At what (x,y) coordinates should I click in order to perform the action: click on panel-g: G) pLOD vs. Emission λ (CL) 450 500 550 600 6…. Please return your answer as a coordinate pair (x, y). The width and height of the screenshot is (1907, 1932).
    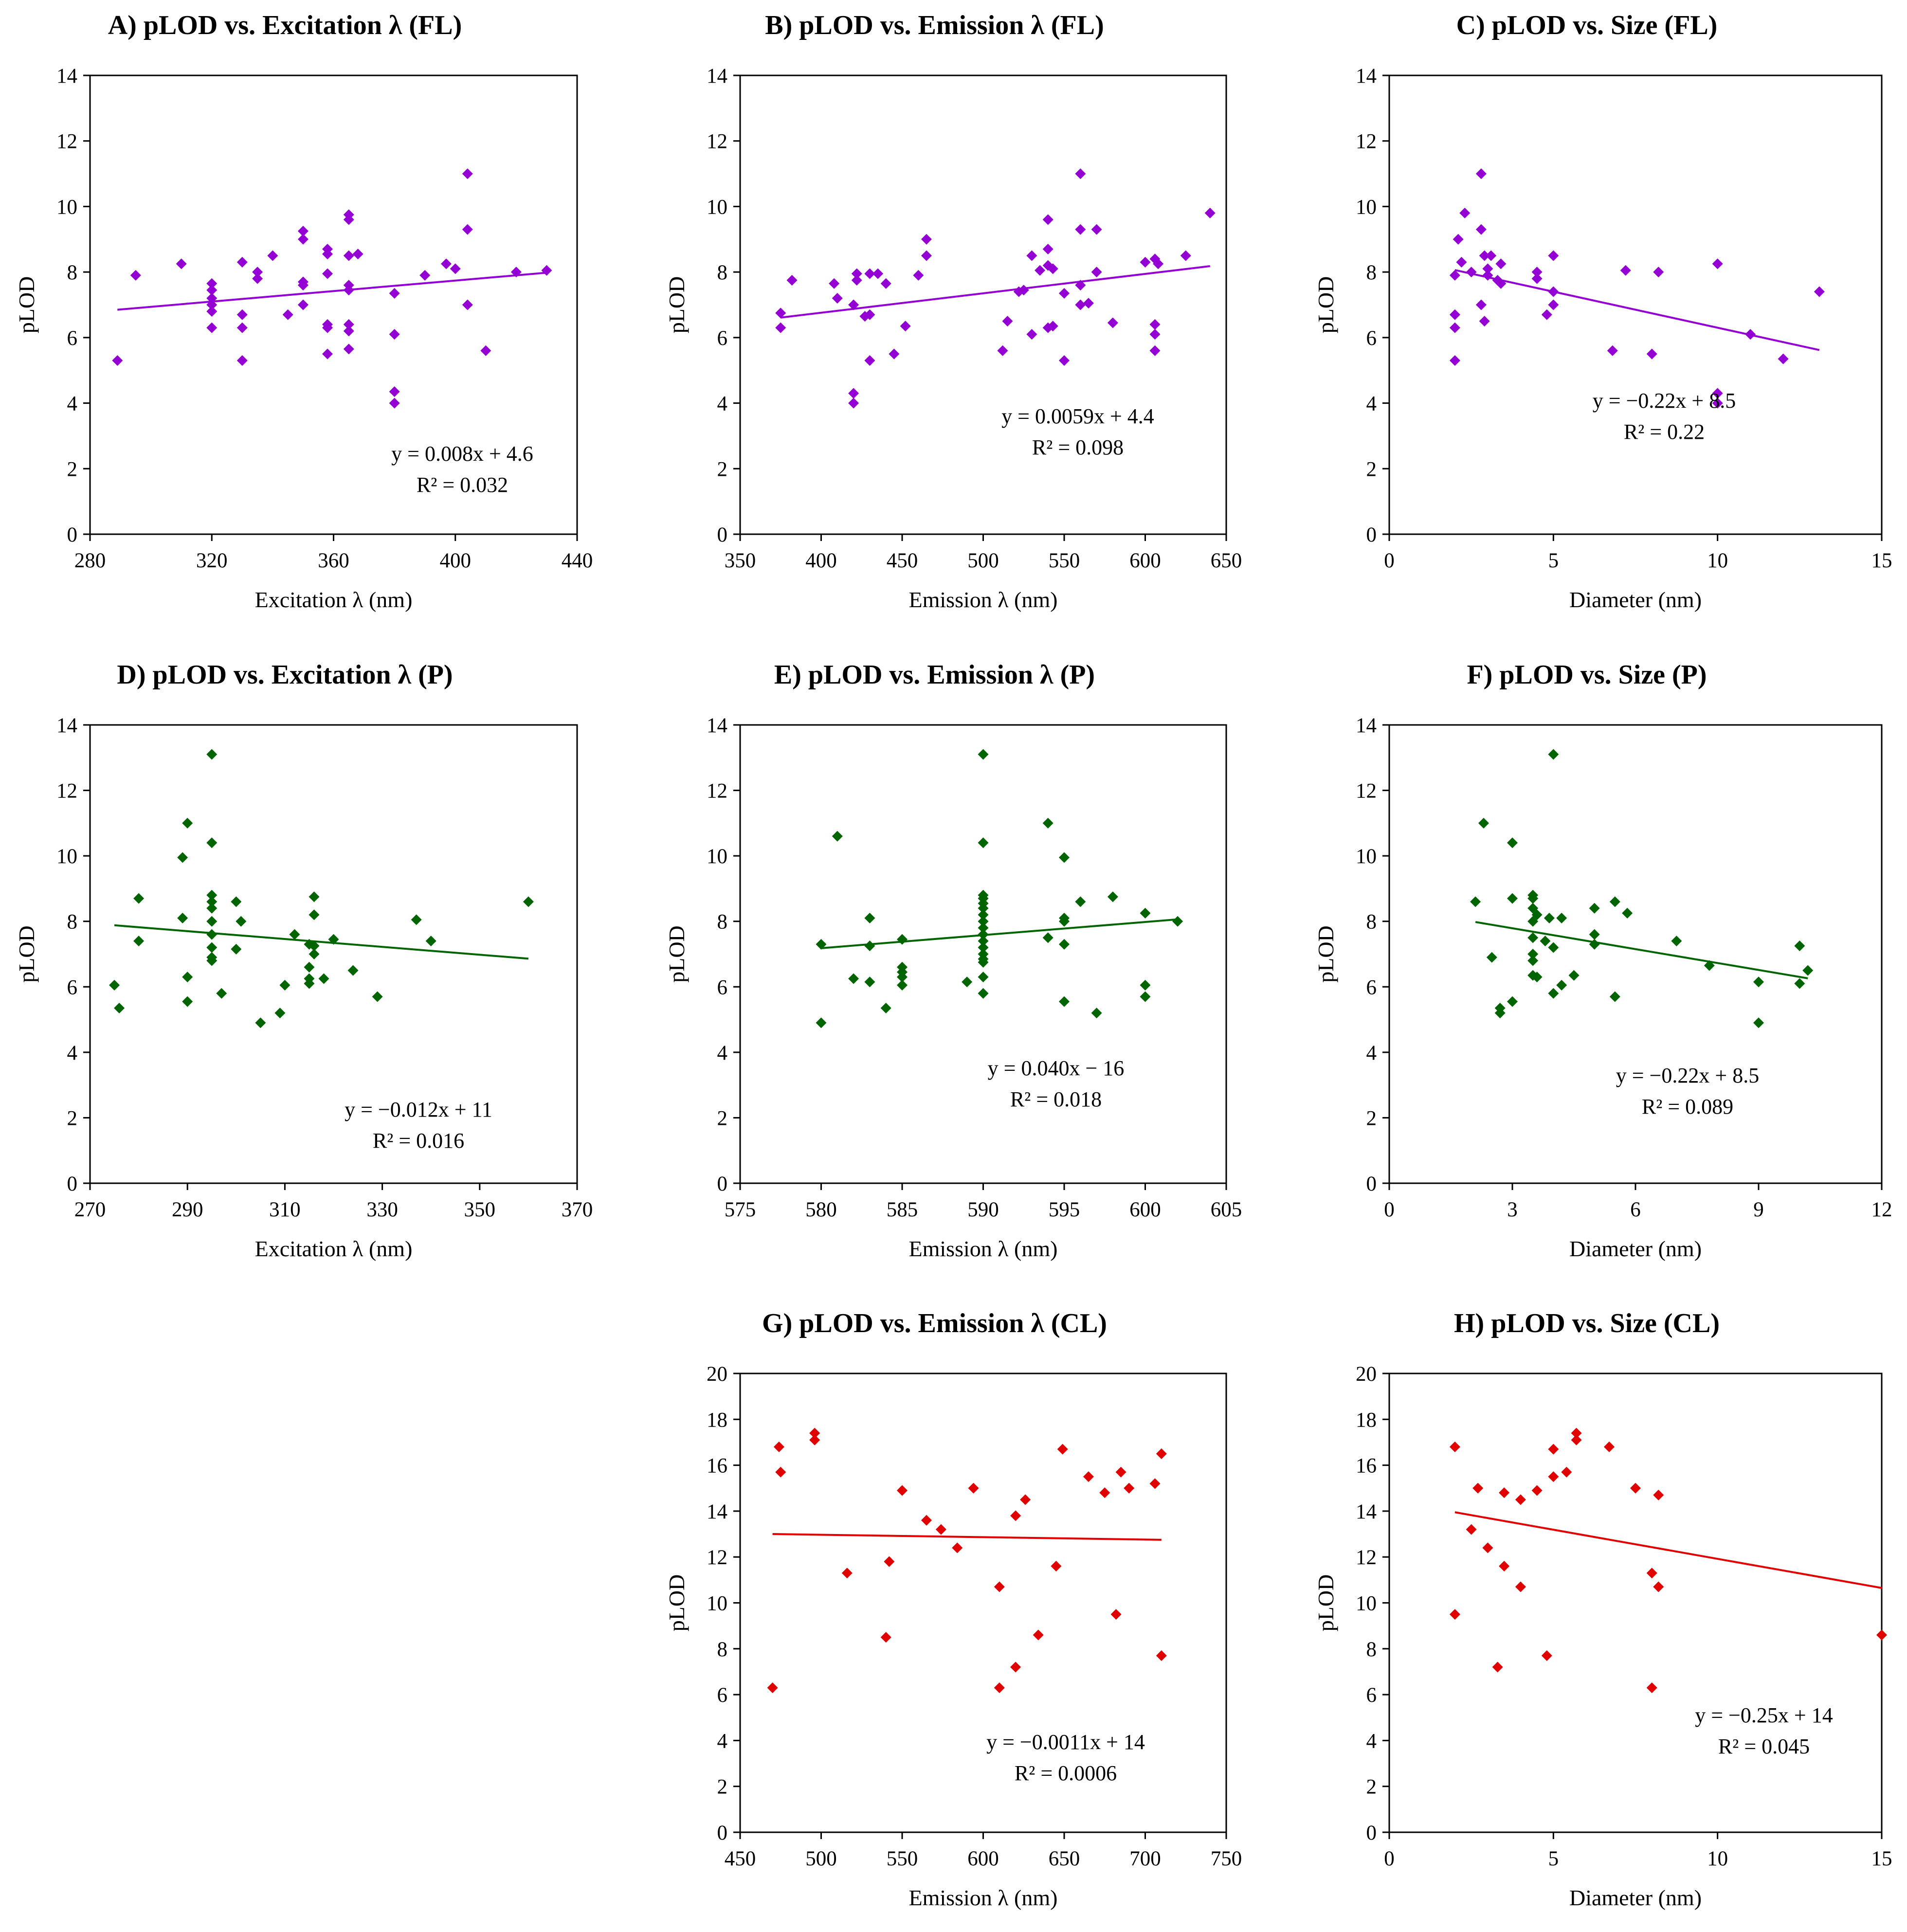
    Looking at the image, I should click on (953, 1609).